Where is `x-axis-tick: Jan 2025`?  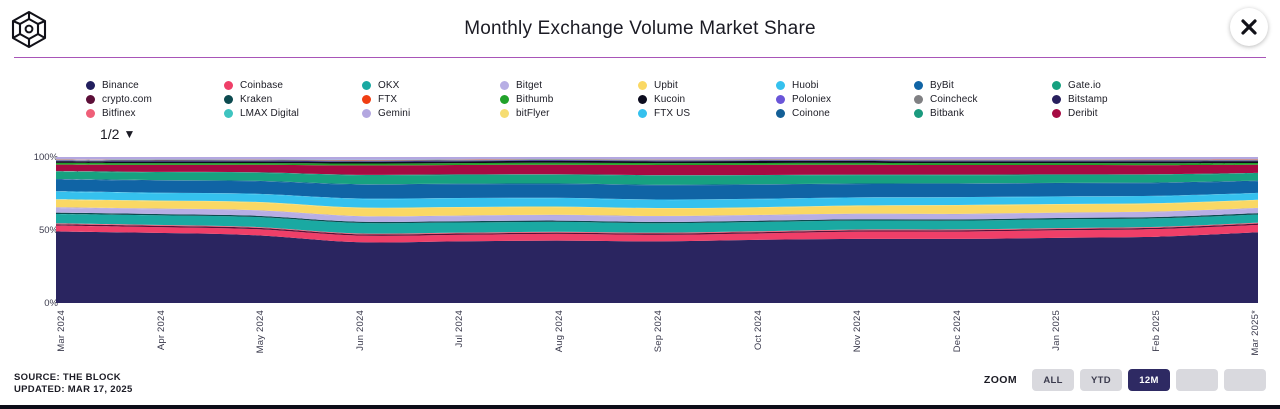 x-axis-tick: Jan 2025 is located at coordinates (1056, 330).